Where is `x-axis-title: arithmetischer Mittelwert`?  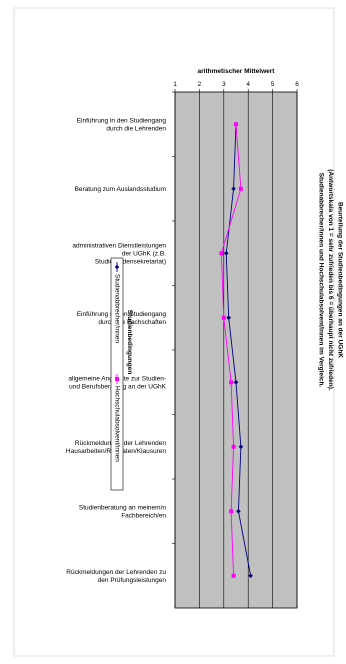
x-axis-title: arithmetischer Mittelwert is located at coordinates (237, 71).